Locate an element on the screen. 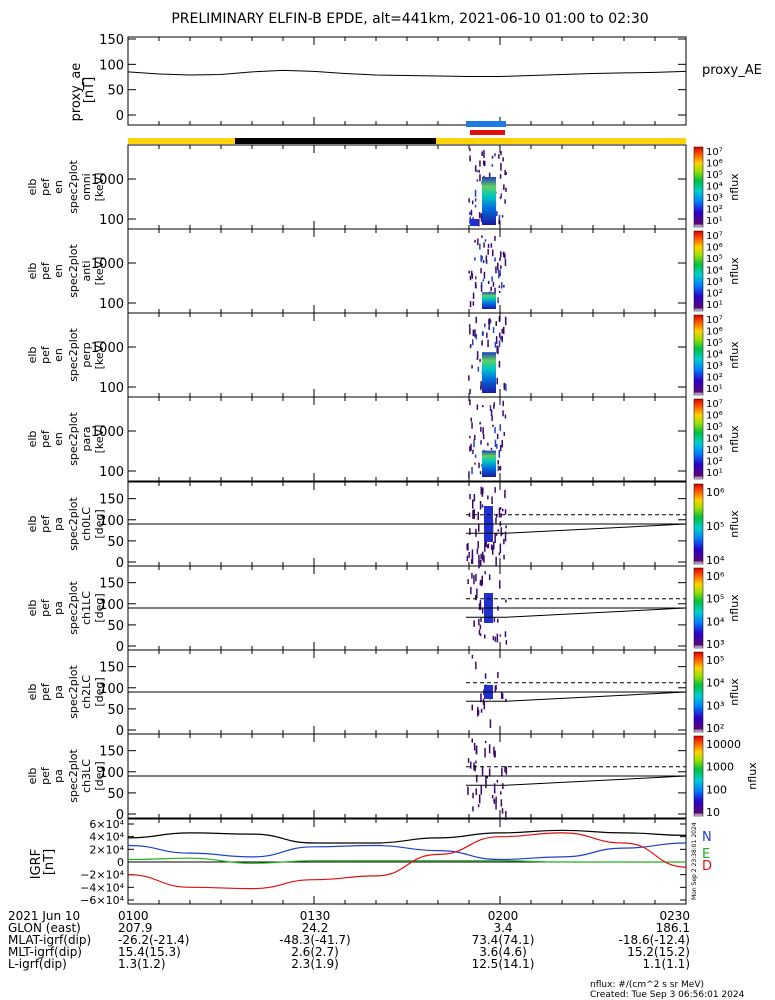  energy-colorbar-label: 10⁶ is located at coordinates (714, 248).